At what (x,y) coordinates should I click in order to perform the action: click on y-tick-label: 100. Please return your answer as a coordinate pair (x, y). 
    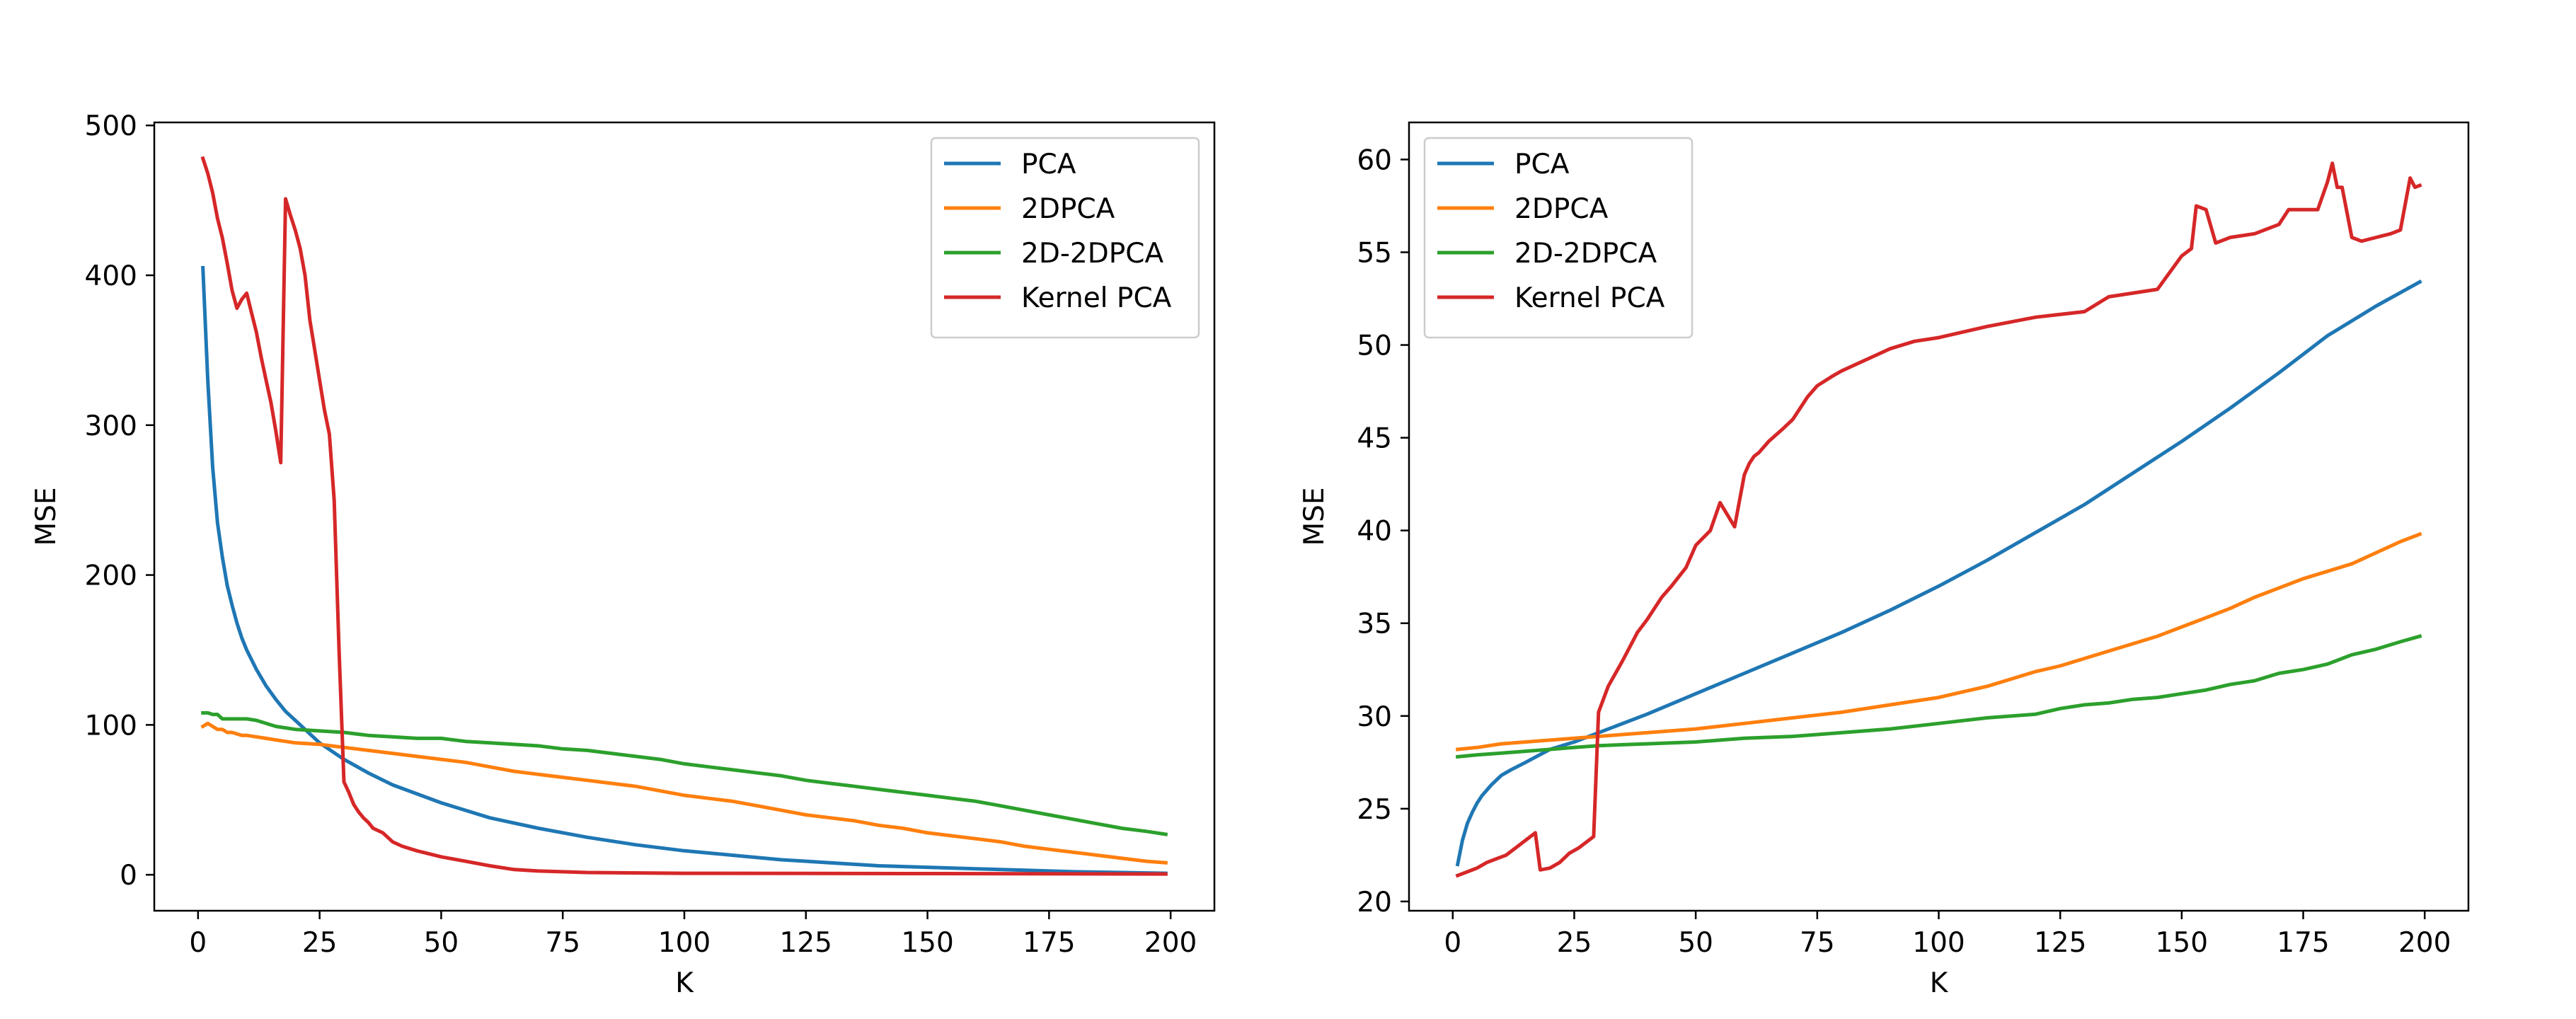
    Looking at the image, I should click on (111, 726).